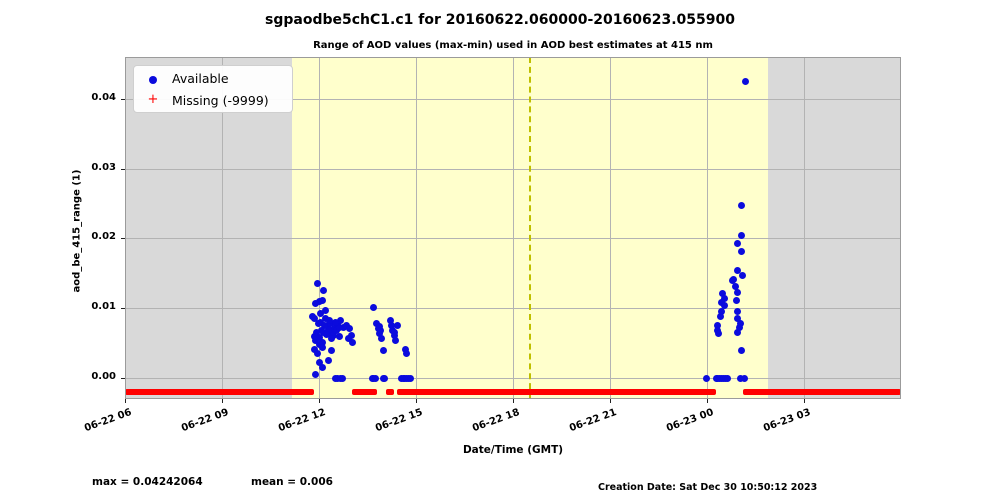 The height and width of the screenshot is (500, 1000). Describe the element at coordinates (398, 421) in the screenshot. I see `x-tick-label: 06-22 15` at that location.